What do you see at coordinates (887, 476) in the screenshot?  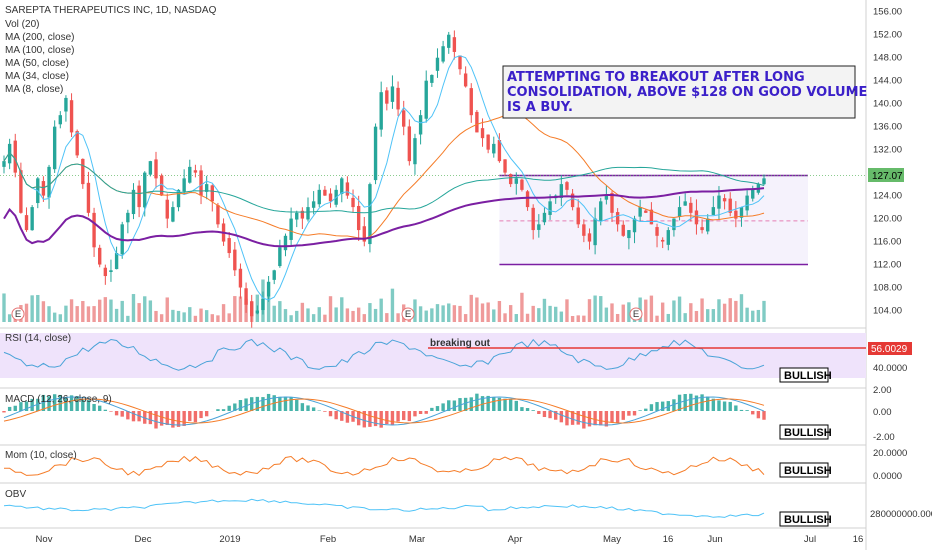 I see `mom-tick-0: 0.0000` at bounding box center [887, 476].